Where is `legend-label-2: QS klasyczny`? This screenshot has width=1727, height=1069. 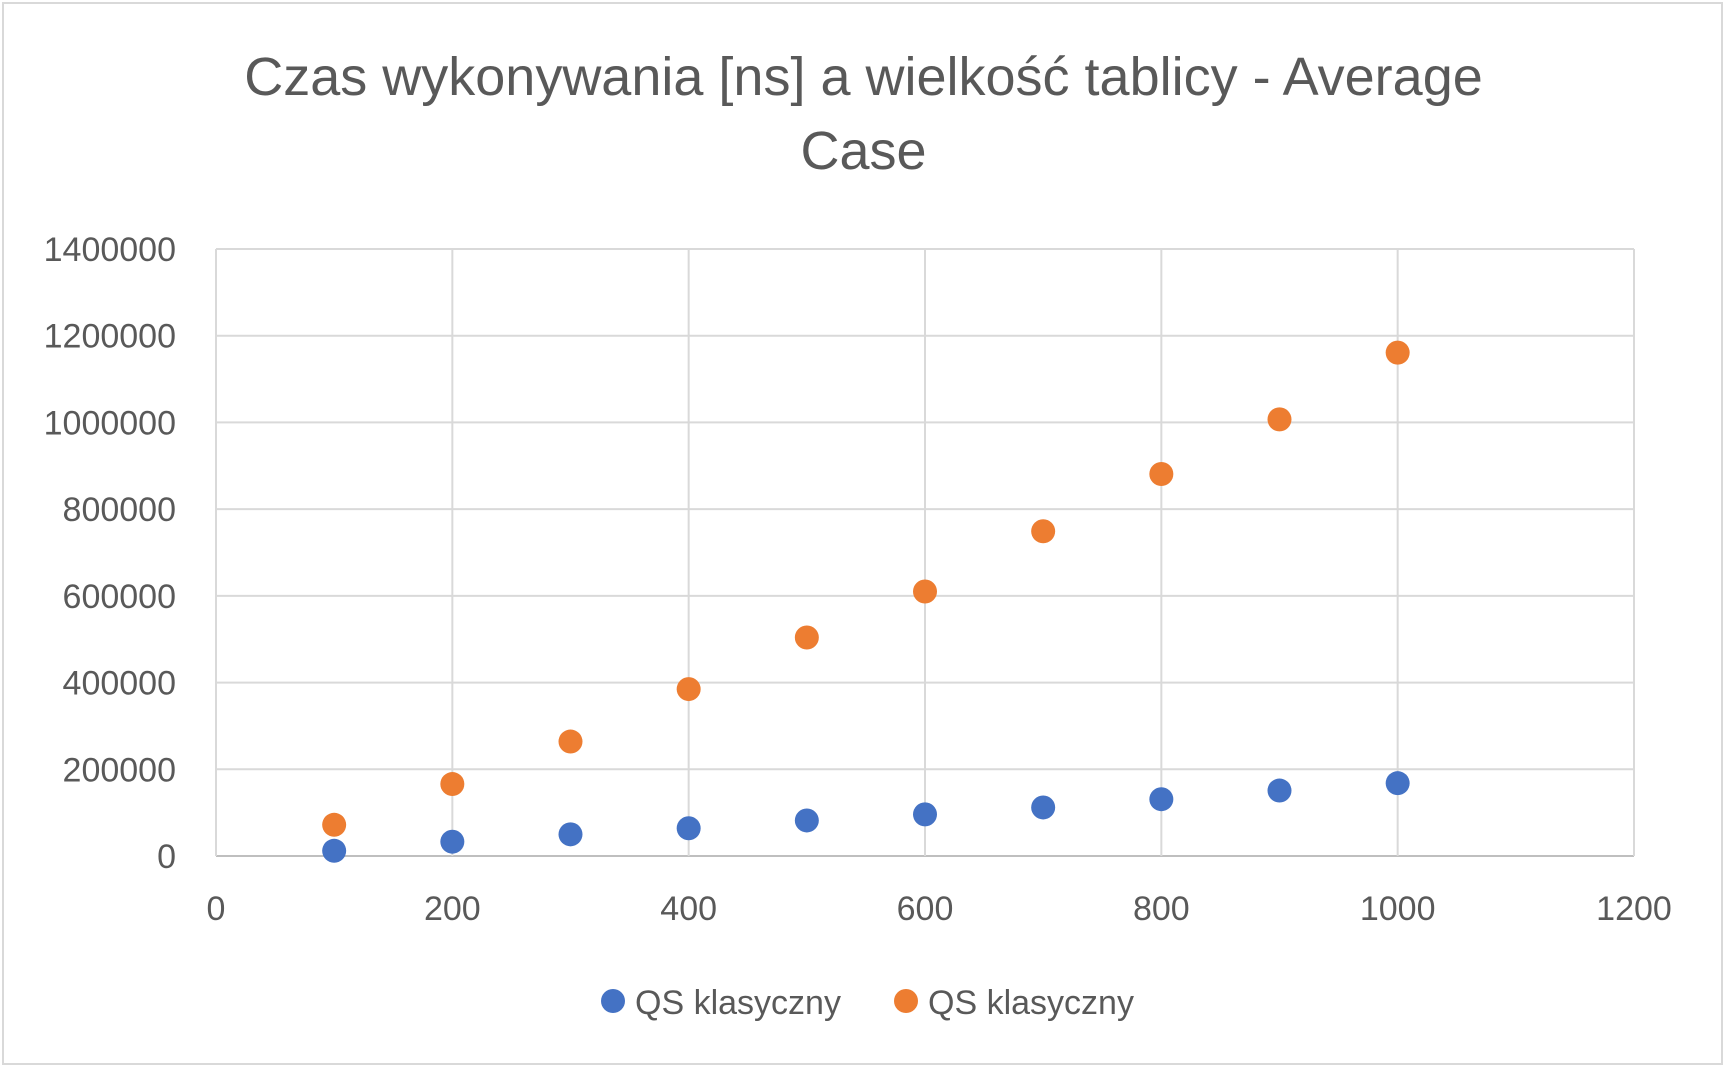 legend-label-2: QS klasyczny is located at coordinates (1031, 1003).